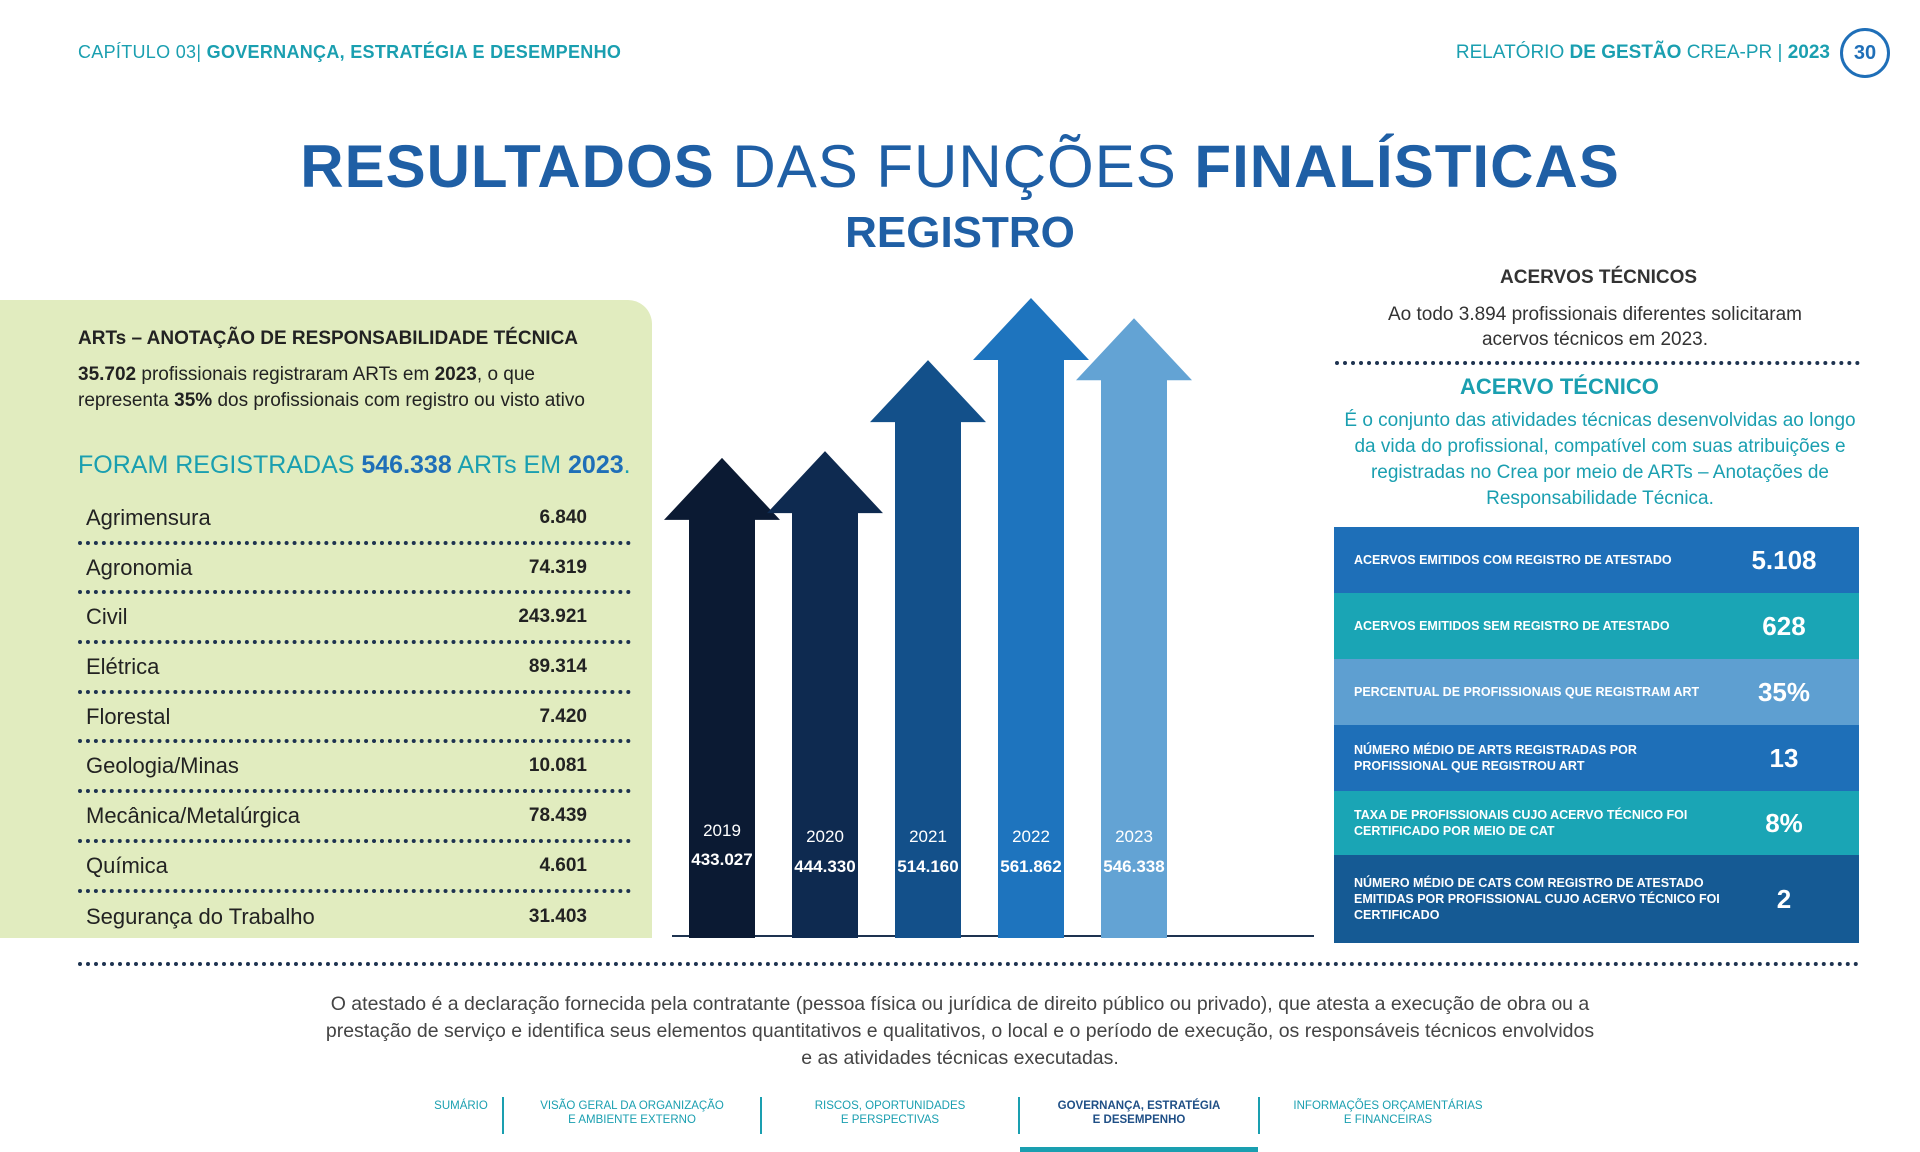 This screenshot has height=1152, width=1920. Describe the element at coordinates (1784, 625) in the screenshot. I see `stat-value: 628` at that location.